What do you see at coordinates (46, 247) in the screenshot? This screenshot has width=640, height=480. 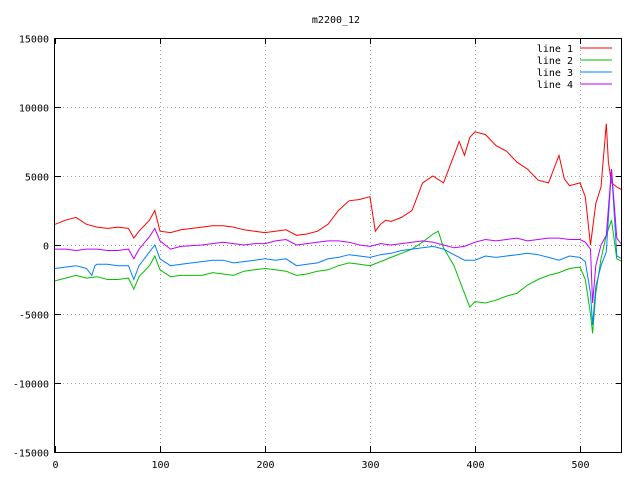 I see `y-tick-label: 0` at bounding box center [46, 247].